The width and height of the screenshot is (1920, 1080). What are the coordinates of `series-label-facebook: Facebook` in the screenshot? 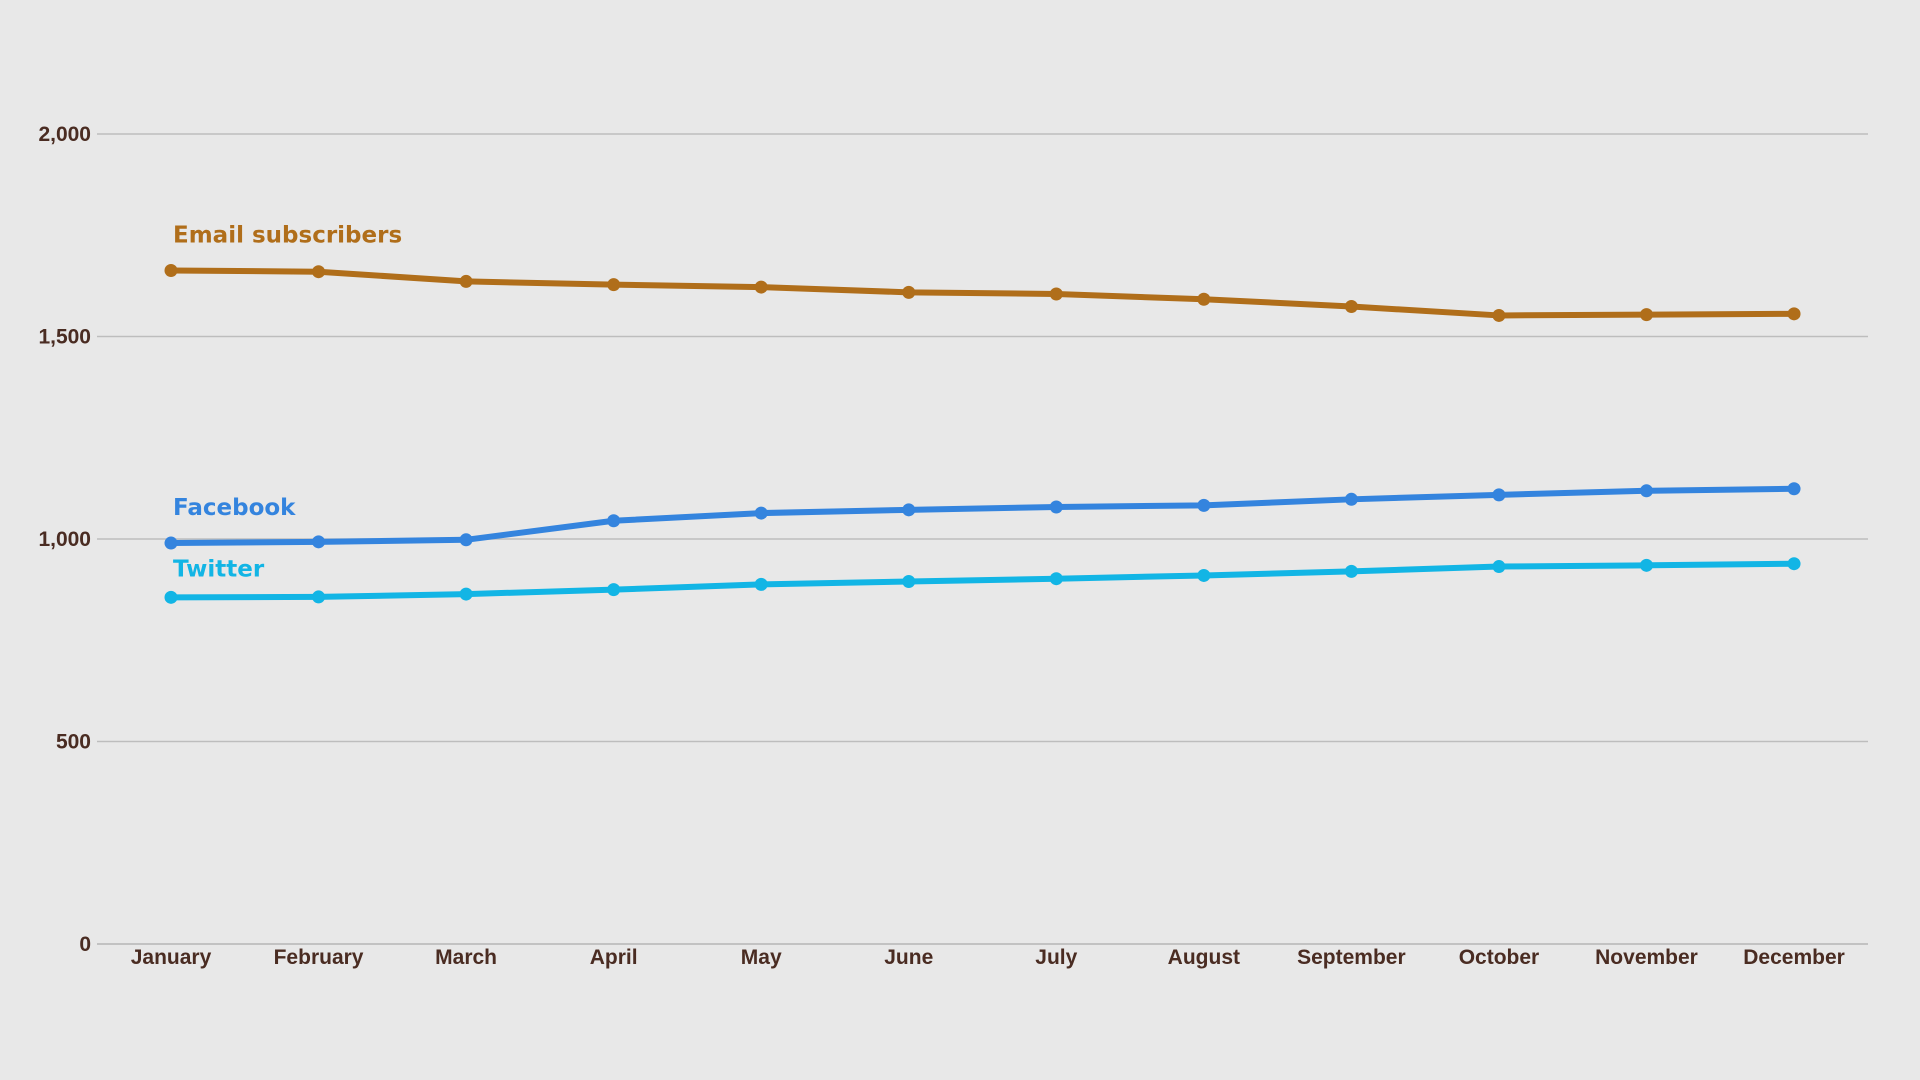 It's located at (234, 508).